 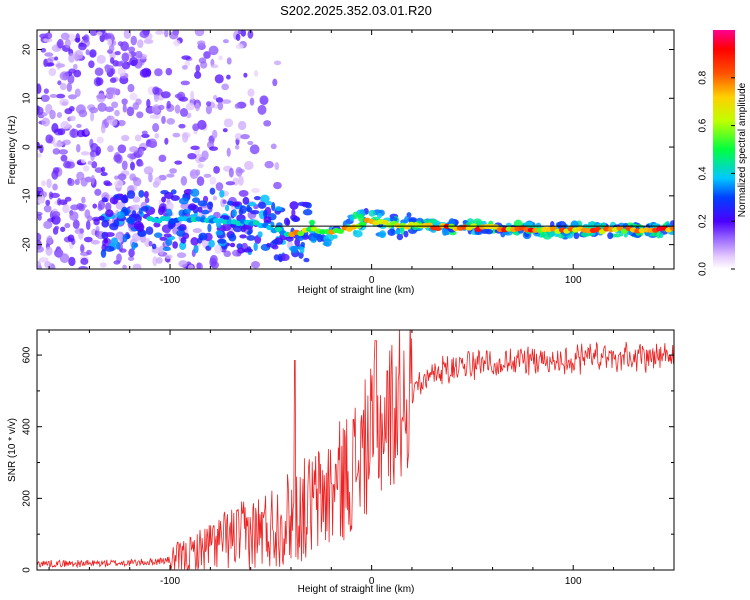 What do you see at coordinates (356, 290) in the screenshot?
I see `spectrogram-xlabel: Height of straight line (km)` at bounding box center [356, 290].